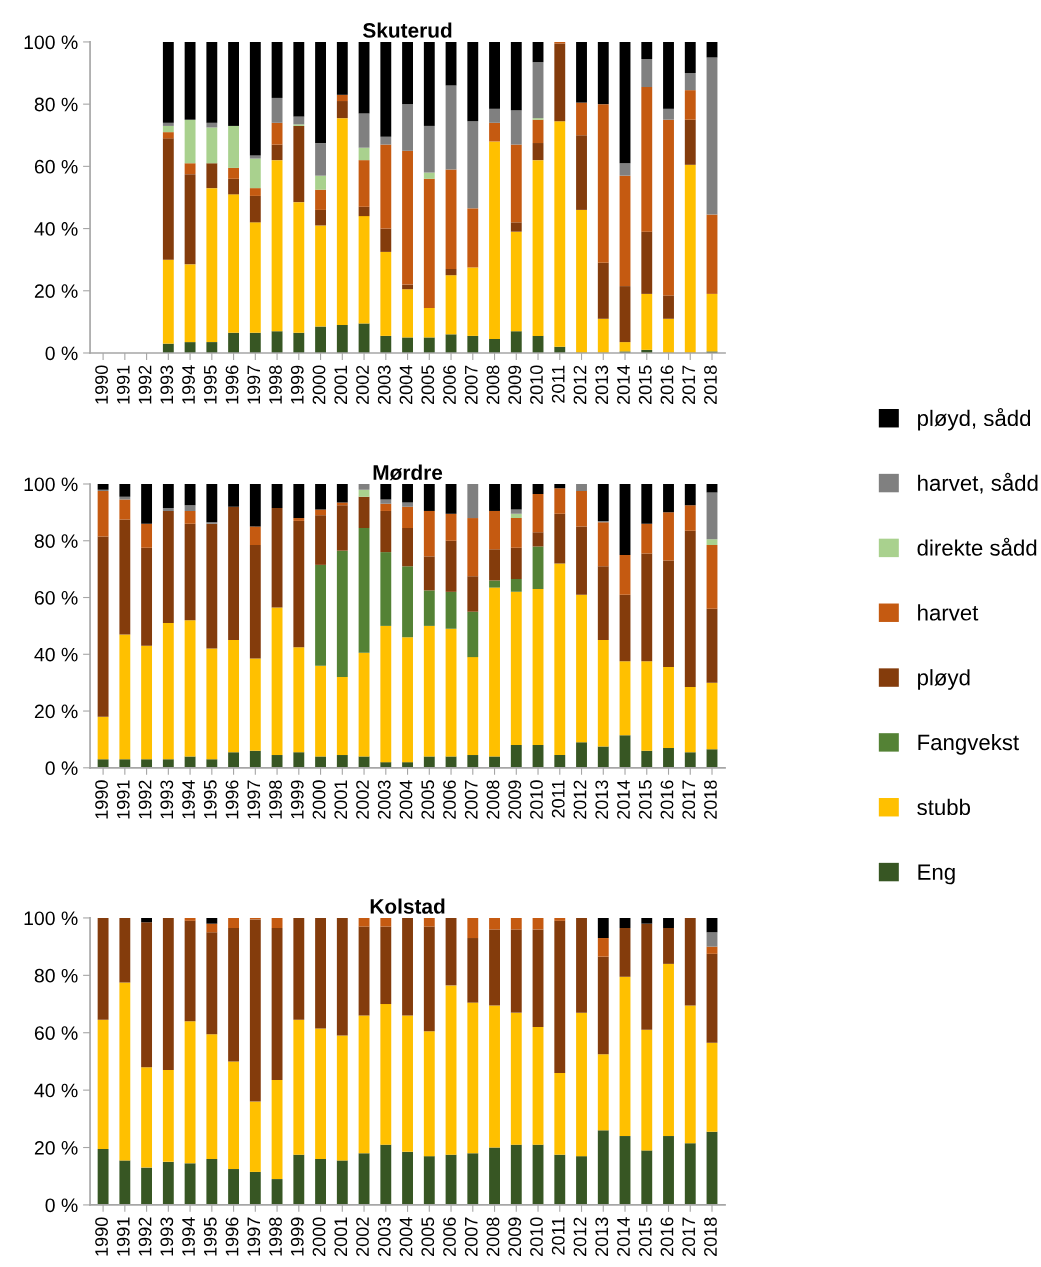 This screenshot has width=1041, height=1267. I want to click on legend-label: direkte sådd, so click(977, 546).